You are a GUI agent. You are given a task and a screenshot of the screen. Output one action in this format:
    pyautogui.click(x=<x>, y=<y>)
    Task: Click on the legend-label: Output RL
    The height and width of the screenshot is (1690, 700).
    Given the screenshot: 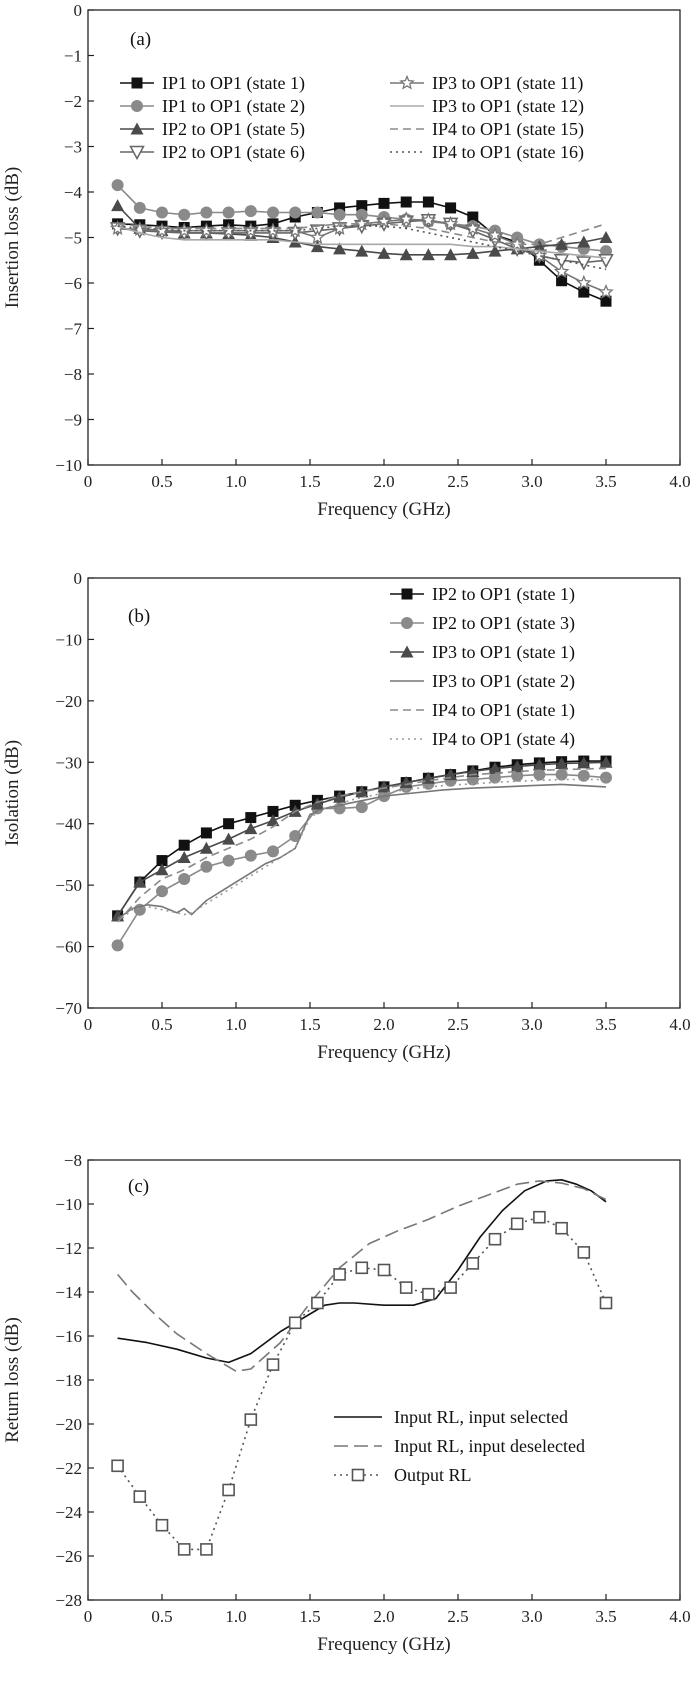 What is the action you would take?
    pyautogui.click(x=433, y=1475)
    